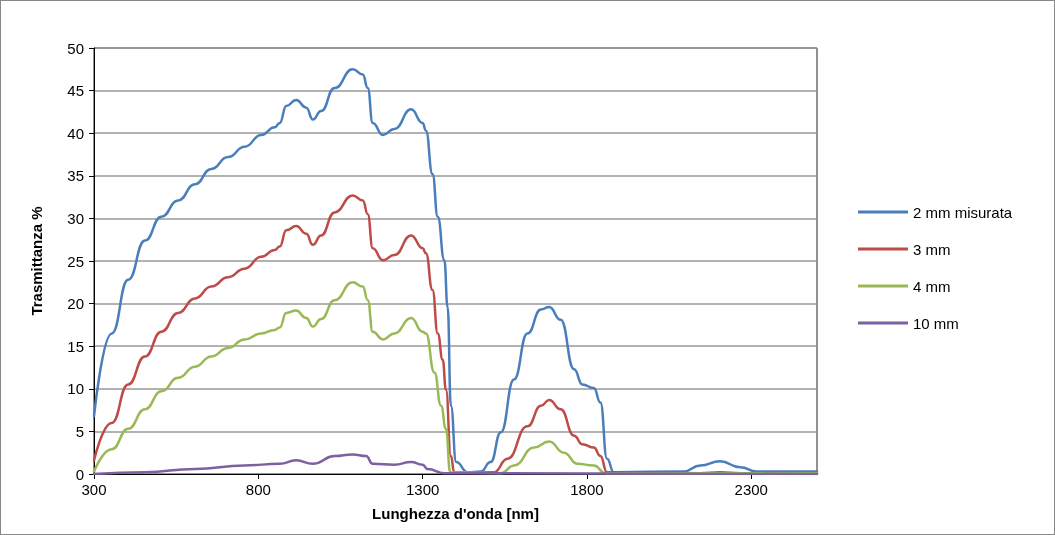 The image size is (1055, 535). What do you see at coordinates (751, 489) in the screenshot?
I see `x-tick-label: 2300` at bounding box center [751, 489].